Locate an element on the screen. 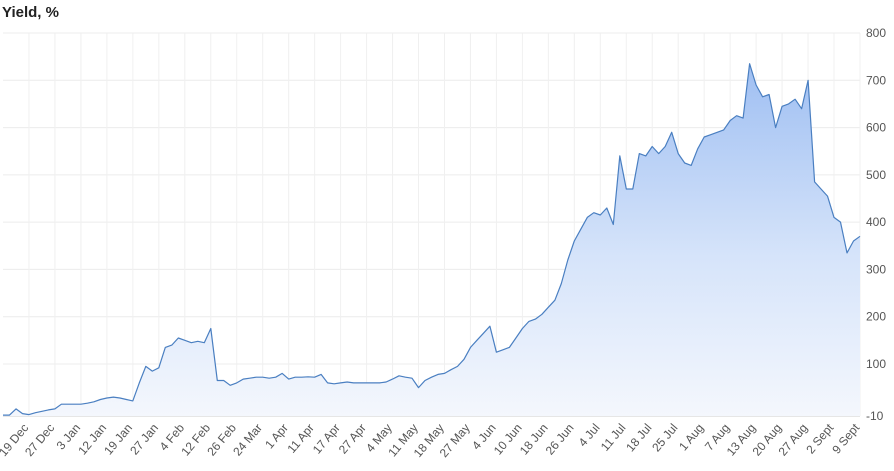  y-tick-label: 200 is located at coordinates (876, 317).